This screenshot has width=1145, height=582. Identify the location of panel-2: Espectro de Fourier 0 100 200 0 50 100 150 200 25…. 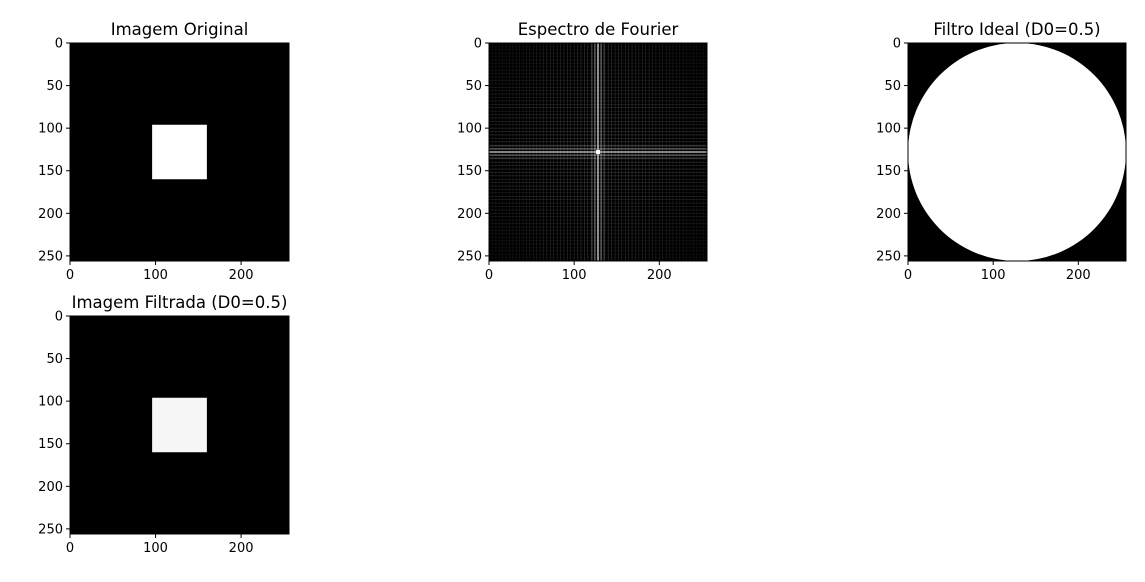
(582, 151).